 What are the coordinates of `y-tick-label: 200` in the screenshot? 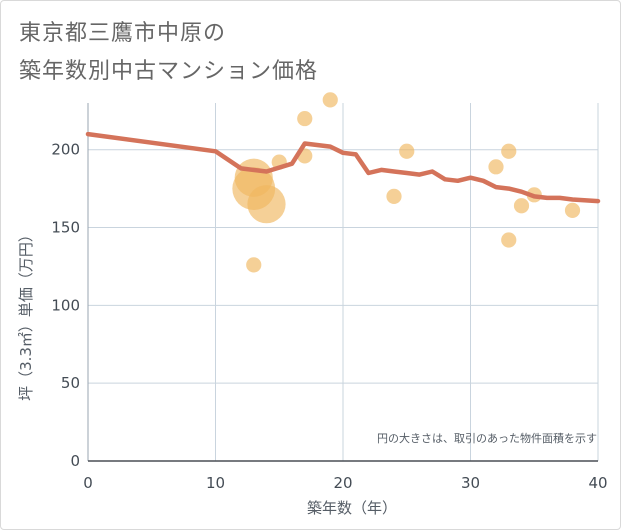 It's located at (65, 150).